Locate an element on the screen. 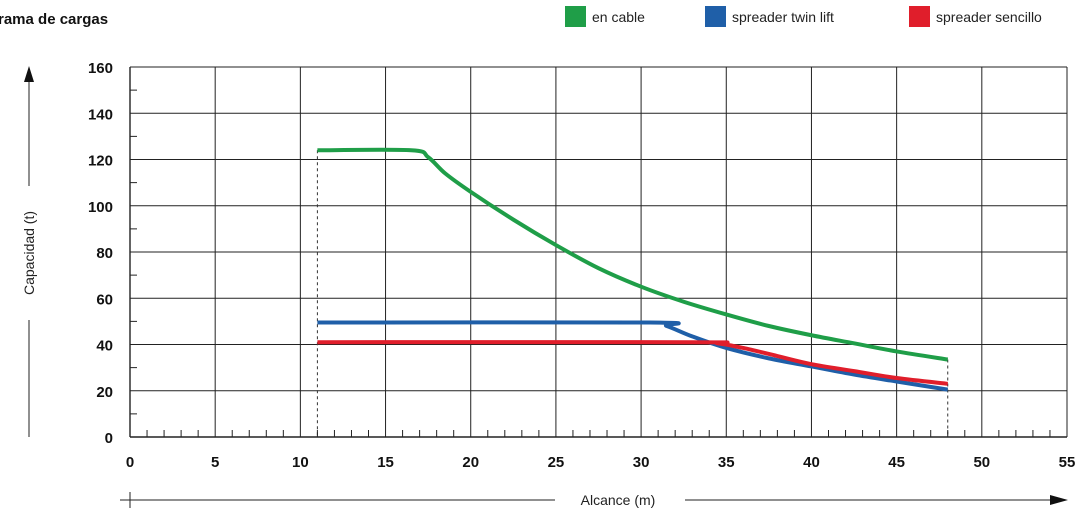  x-tick-label: 5 is located at coordinates (215, 462).